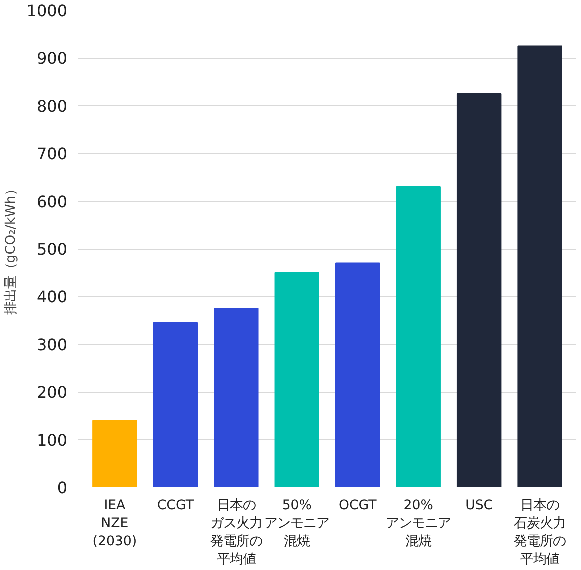  What do you see at coordinates (236, 533) in the screenshot?
I see `x-tick-label: 日本のガス火力発電所の平均値` at bounding box center [236, 533].